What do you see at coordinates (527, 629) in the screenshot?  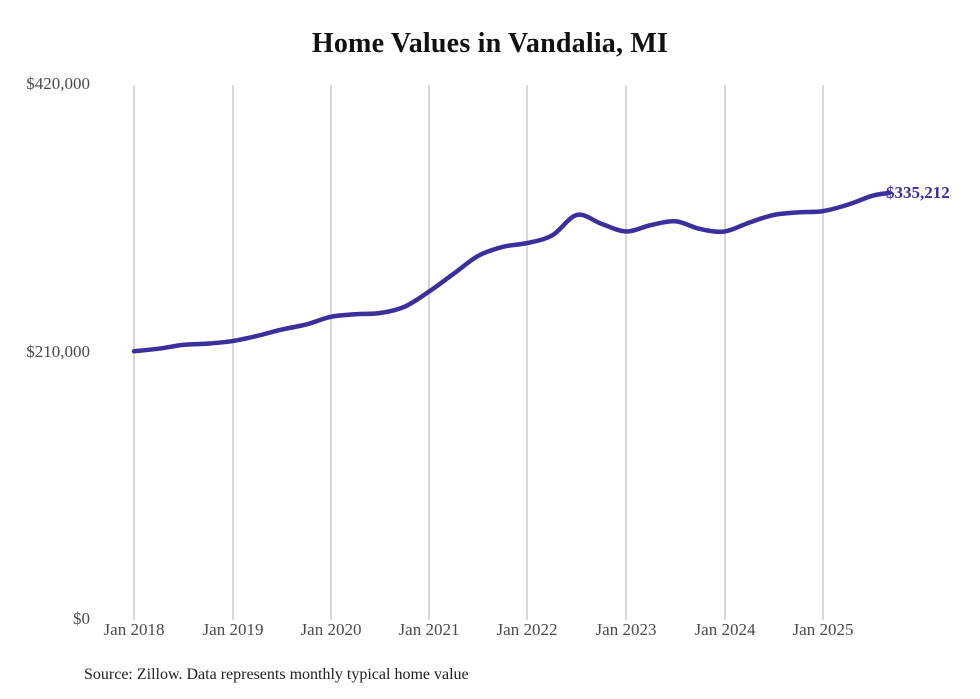 I see `x-tick-label: Jan 2022` at bounding box center [527, 629].